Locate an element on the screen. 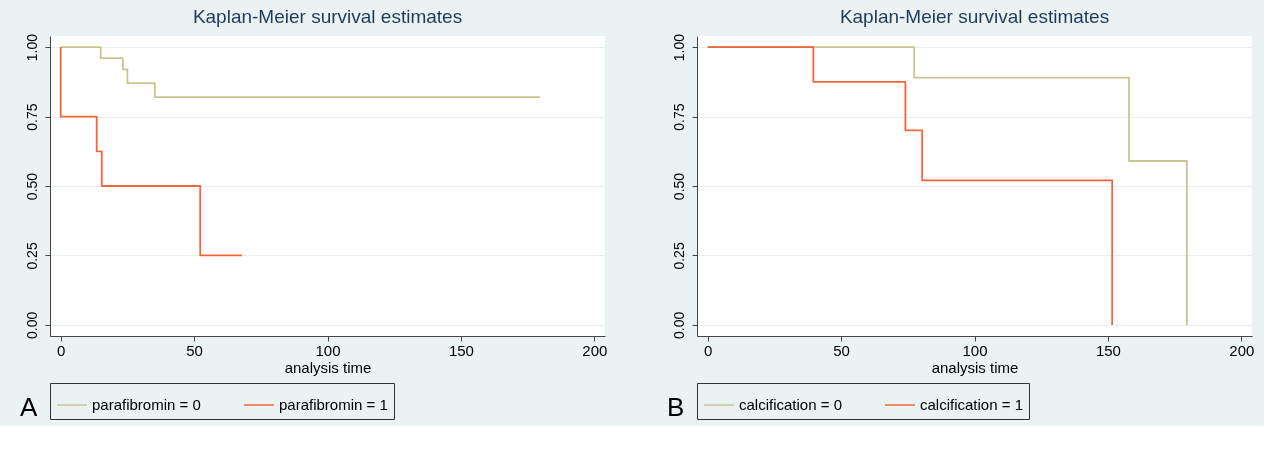  legend-label: parafibromin = 1 is located at coordinates (333, 404).